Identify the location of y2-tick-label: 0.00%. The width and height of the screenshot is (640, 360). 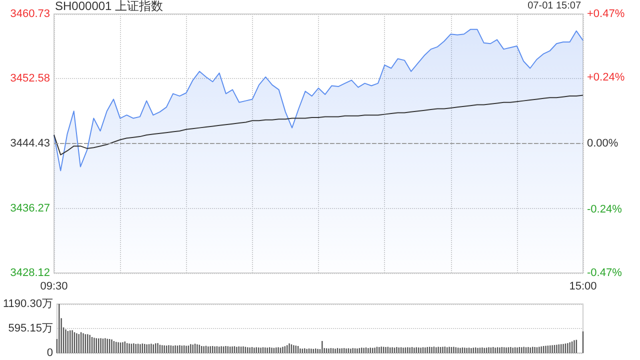
(602, 144).